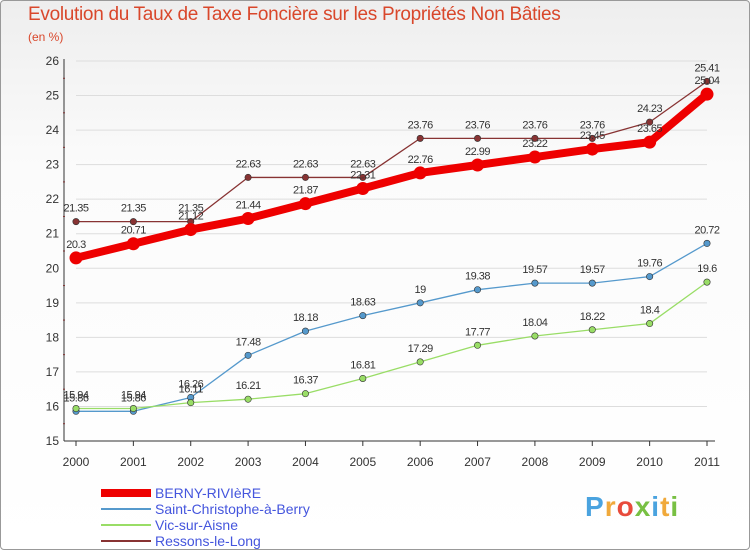 The image size is (750, 550). I want to click on data-label: 18.04, so click(534, 323).